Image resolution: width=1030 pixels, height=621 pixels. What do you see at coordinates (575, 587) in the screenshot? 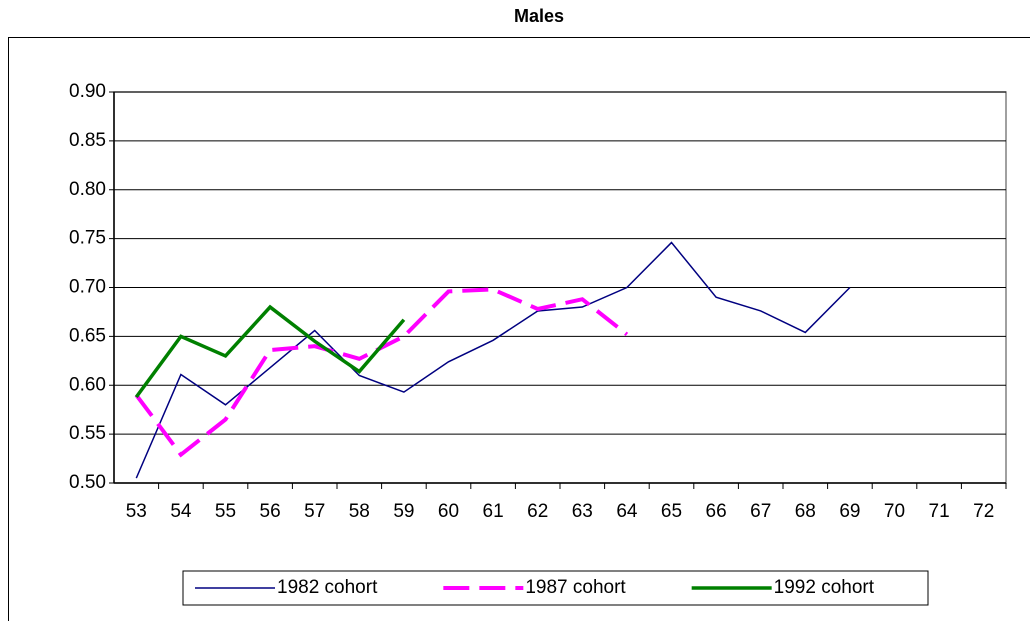
I see `legend-label: 1987 cohort` at bounding box center [575, 587].